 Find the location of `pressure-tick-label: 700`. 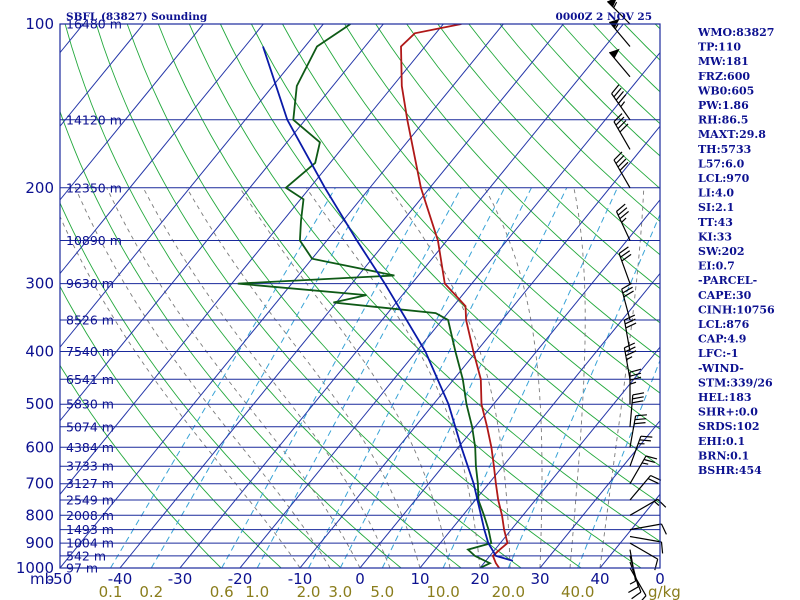

pressure-tick-label: 700 is located at coordinates (39, 484).